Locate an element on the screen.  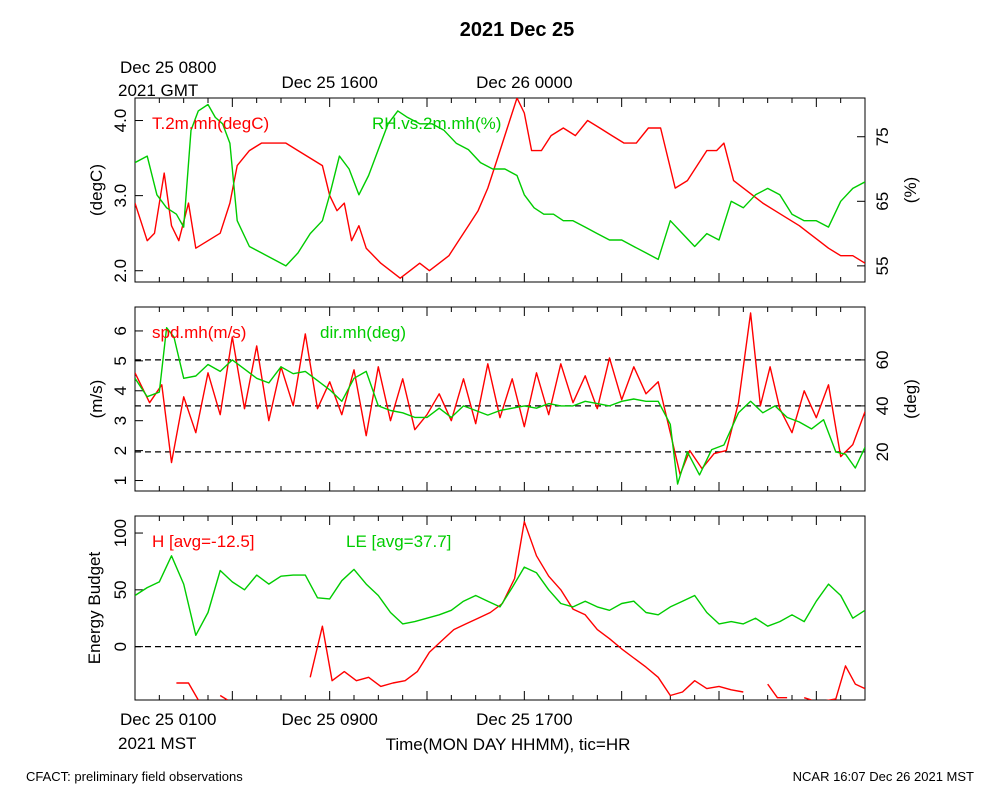
y-tick-label-left: 4 is located at coordinates (120, 390).